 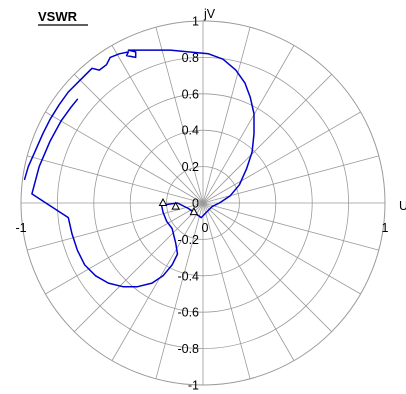 What do you see at coordinates (195, 22) in the screenshot?
I see `y-tick-label: 1` at bounding box center [195, 22].